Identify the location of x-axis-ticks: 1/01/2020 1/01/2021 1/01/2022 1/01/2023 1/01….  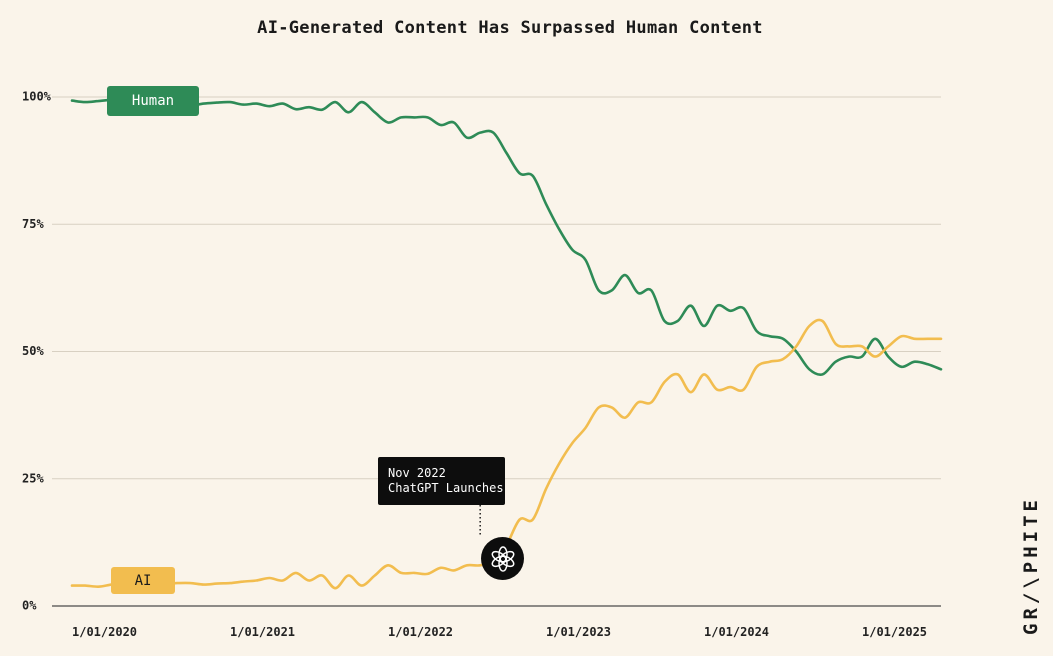
(499, 632).